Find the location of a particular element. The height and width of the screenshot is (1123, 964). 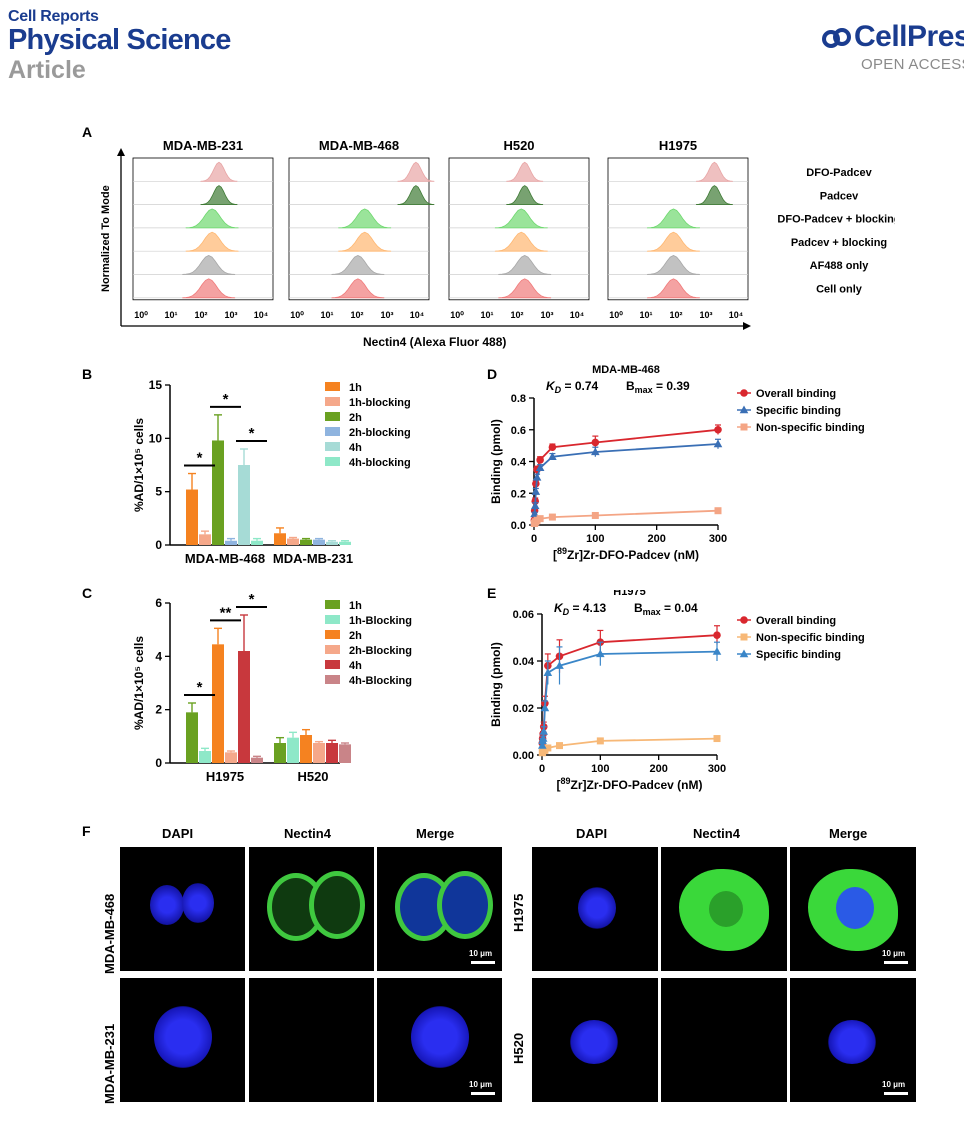

legend-condition-label: Padcev is located at coordinates (839, 196).